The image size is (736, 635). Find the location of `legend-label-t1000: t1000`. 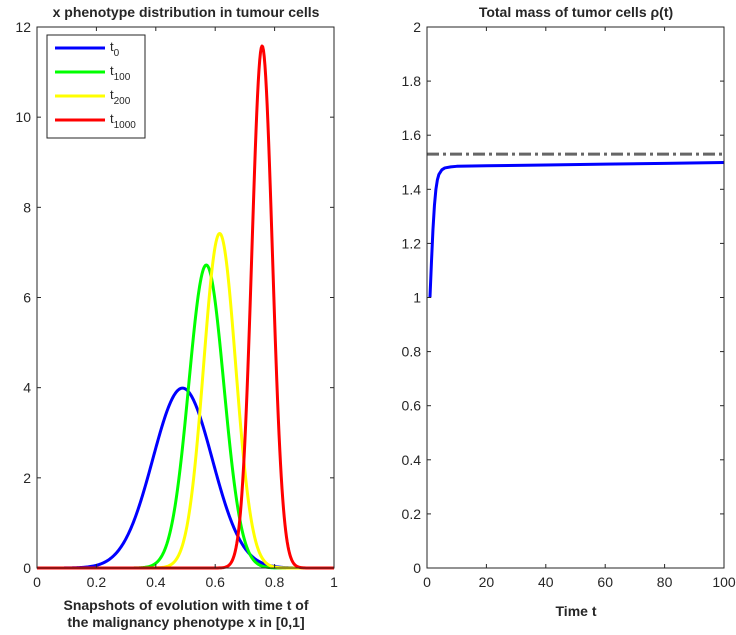

legend-label-t1000: t1000 is located at coordinates (123, 121).